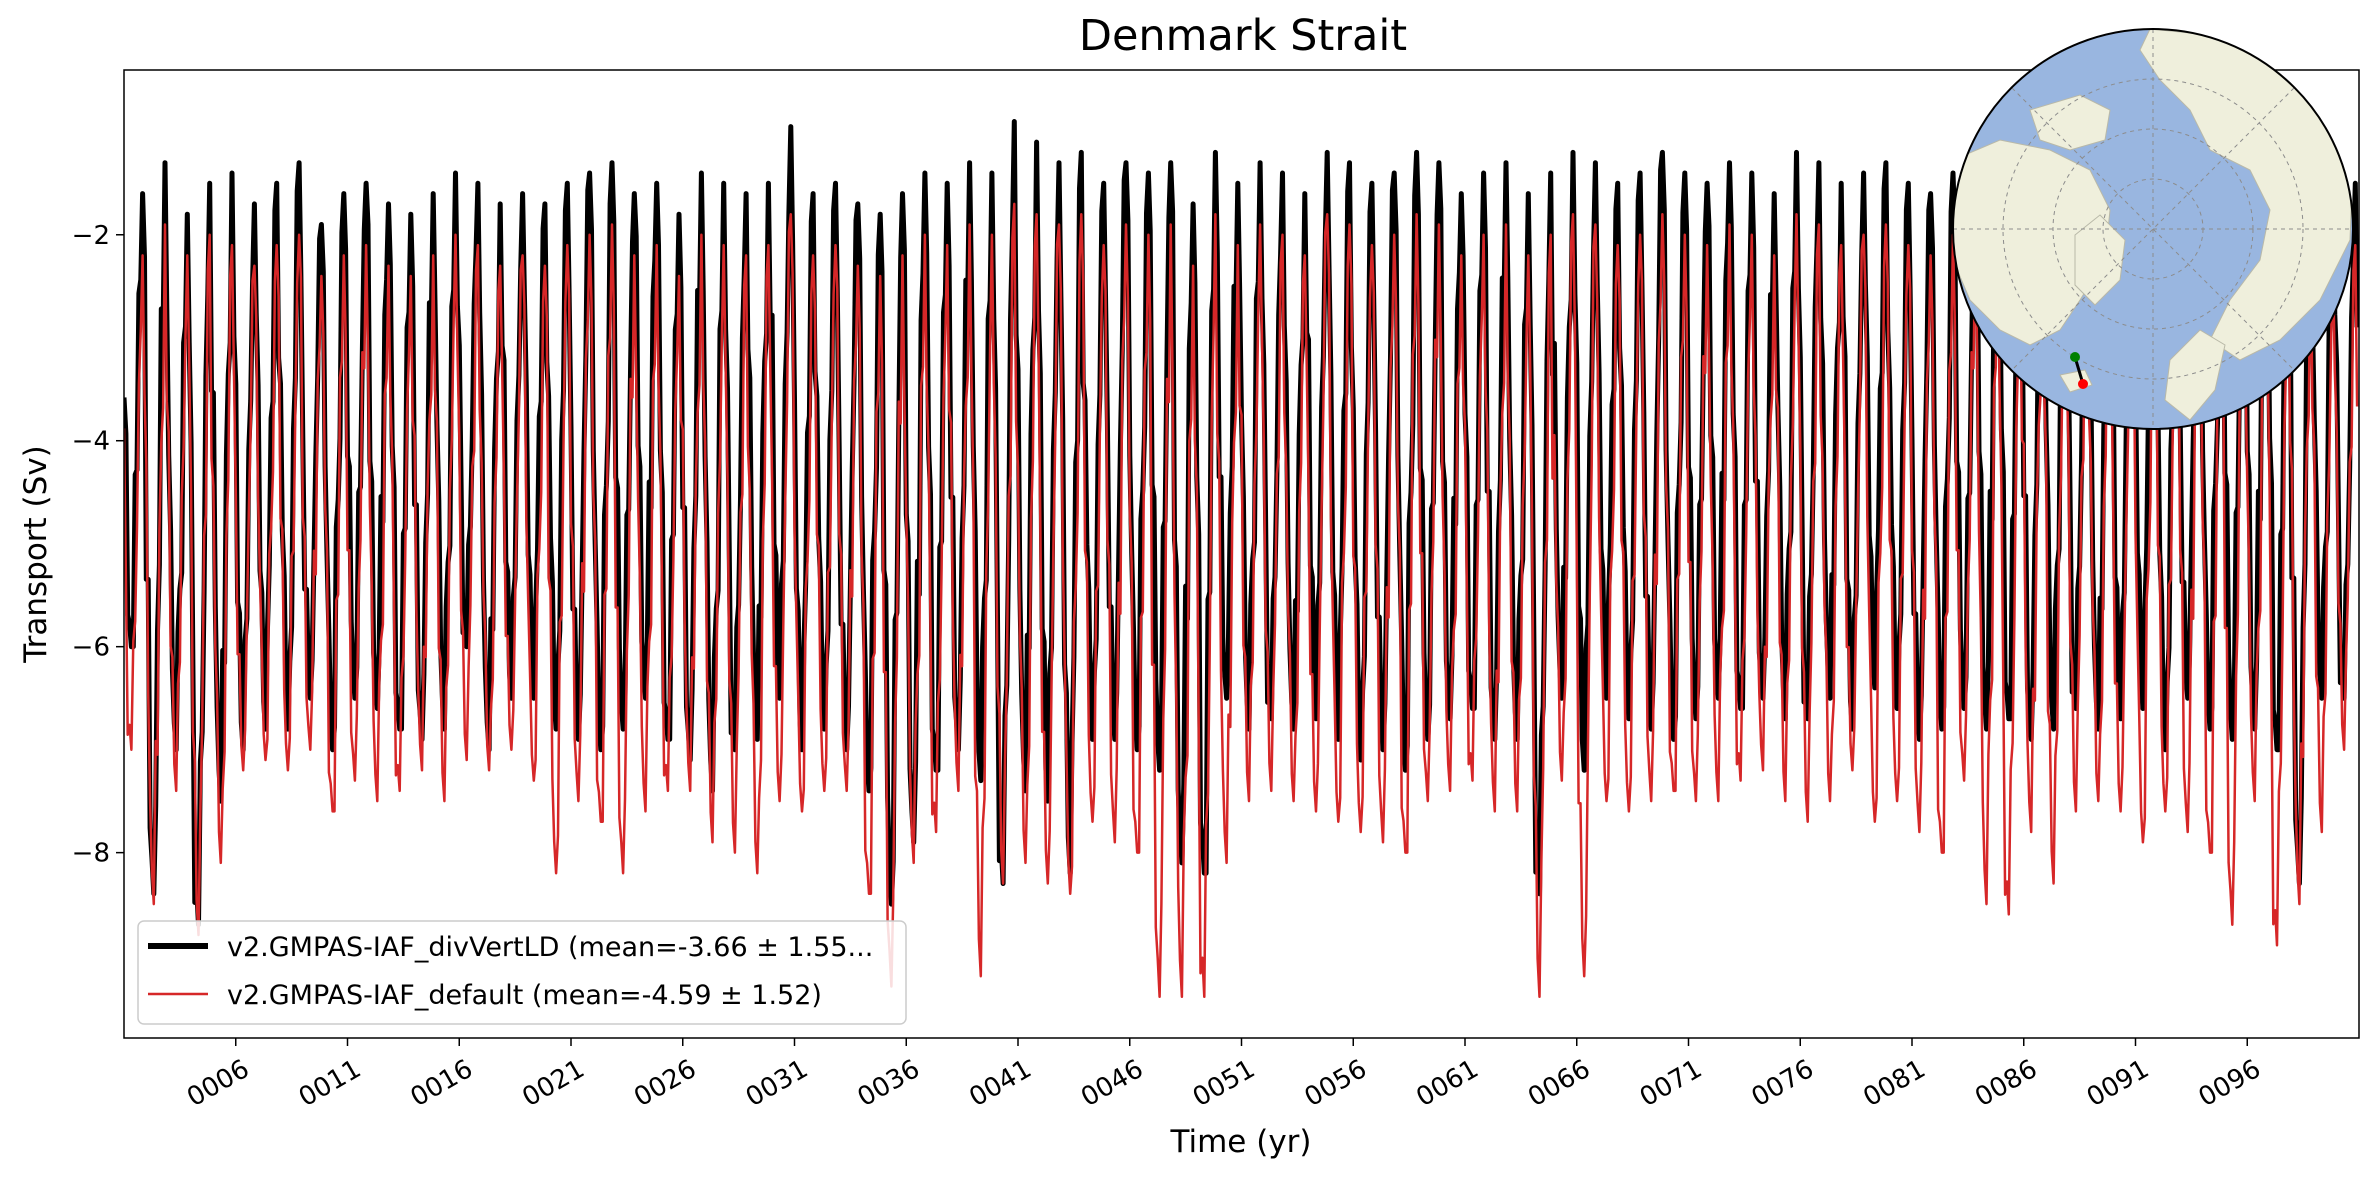  Describe the element at coordinates (1243, 36) in the screenshot. I see `chart-title: Denmark Strait` at that location.